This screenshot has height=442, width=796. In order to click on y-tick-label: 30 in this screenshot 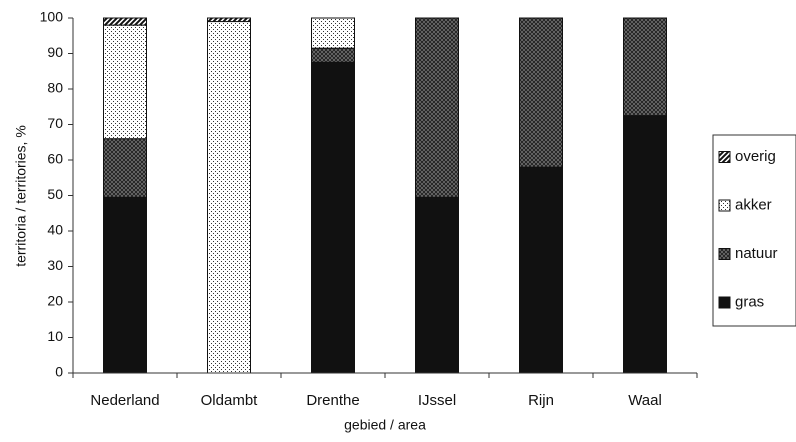, I will do `click(55, 265)`.